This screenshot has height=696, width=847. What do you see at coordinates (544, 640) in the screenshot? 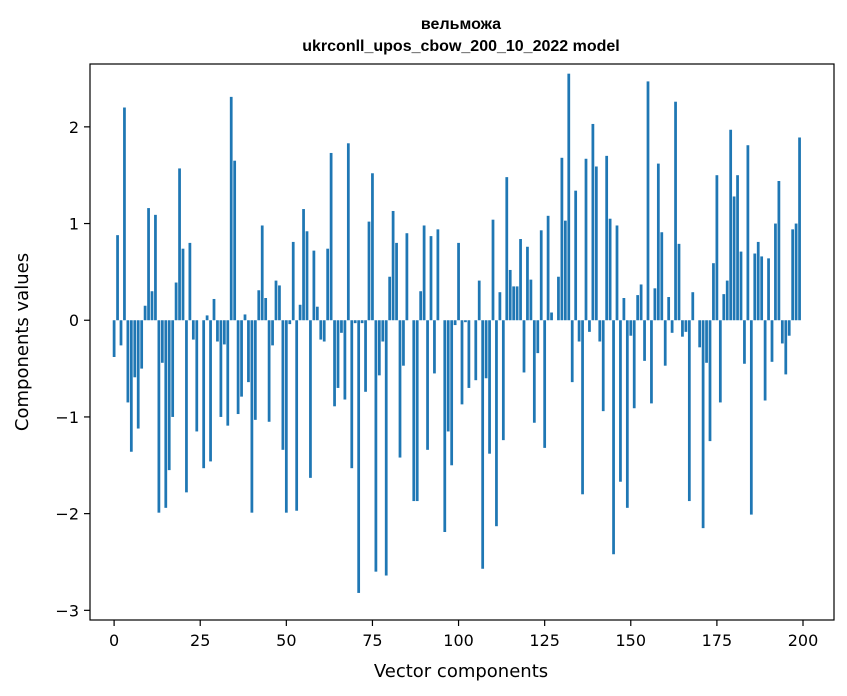
I see `x-tick-label: 125` at bounding box center [544, 640].